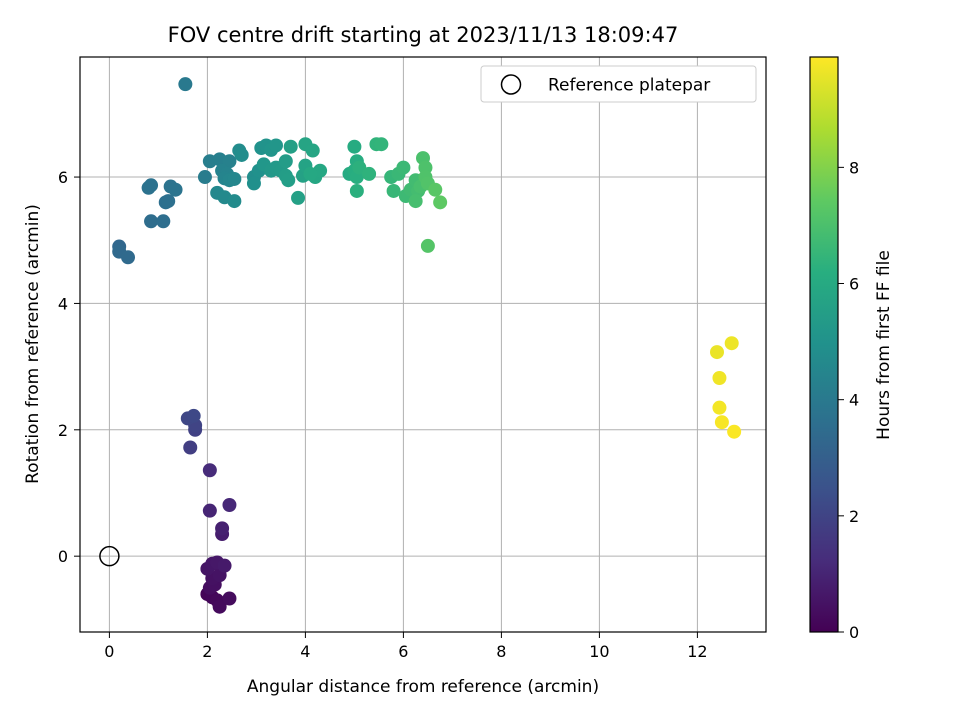 The height and width of the screenshot is (720, 960). I want to click on colorbar-ticks: 0 2 4 6 8, so click(848, 400).